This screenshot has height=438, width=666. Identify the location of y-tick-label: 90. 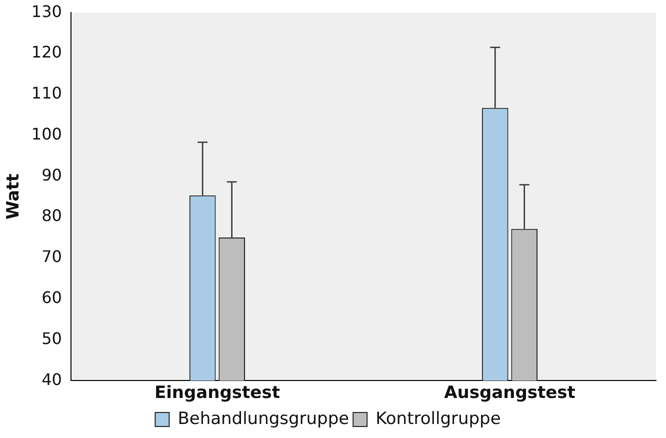
(52, 174).